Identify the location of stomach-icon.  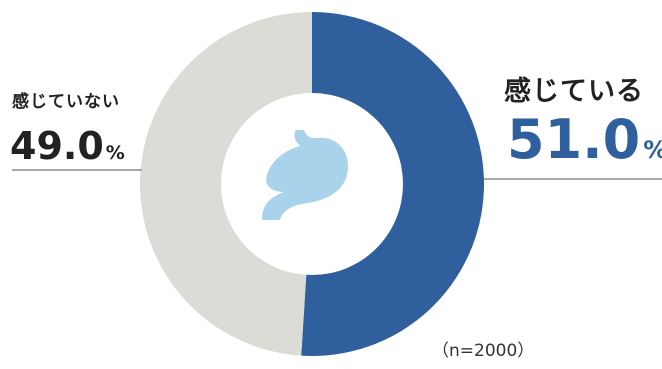
(305, 175).